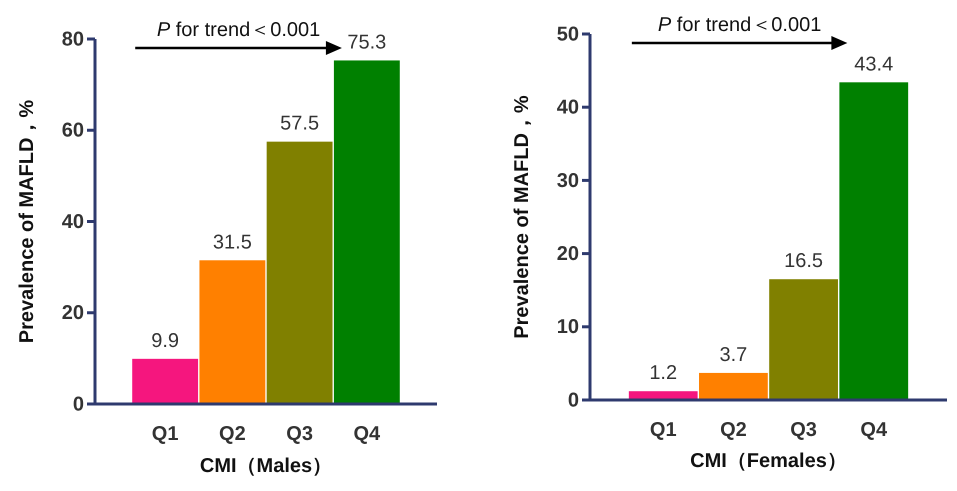  Describe the element at coordinates (73, 131) in the screenshot. I see `y-tick-label: 60` at that location.